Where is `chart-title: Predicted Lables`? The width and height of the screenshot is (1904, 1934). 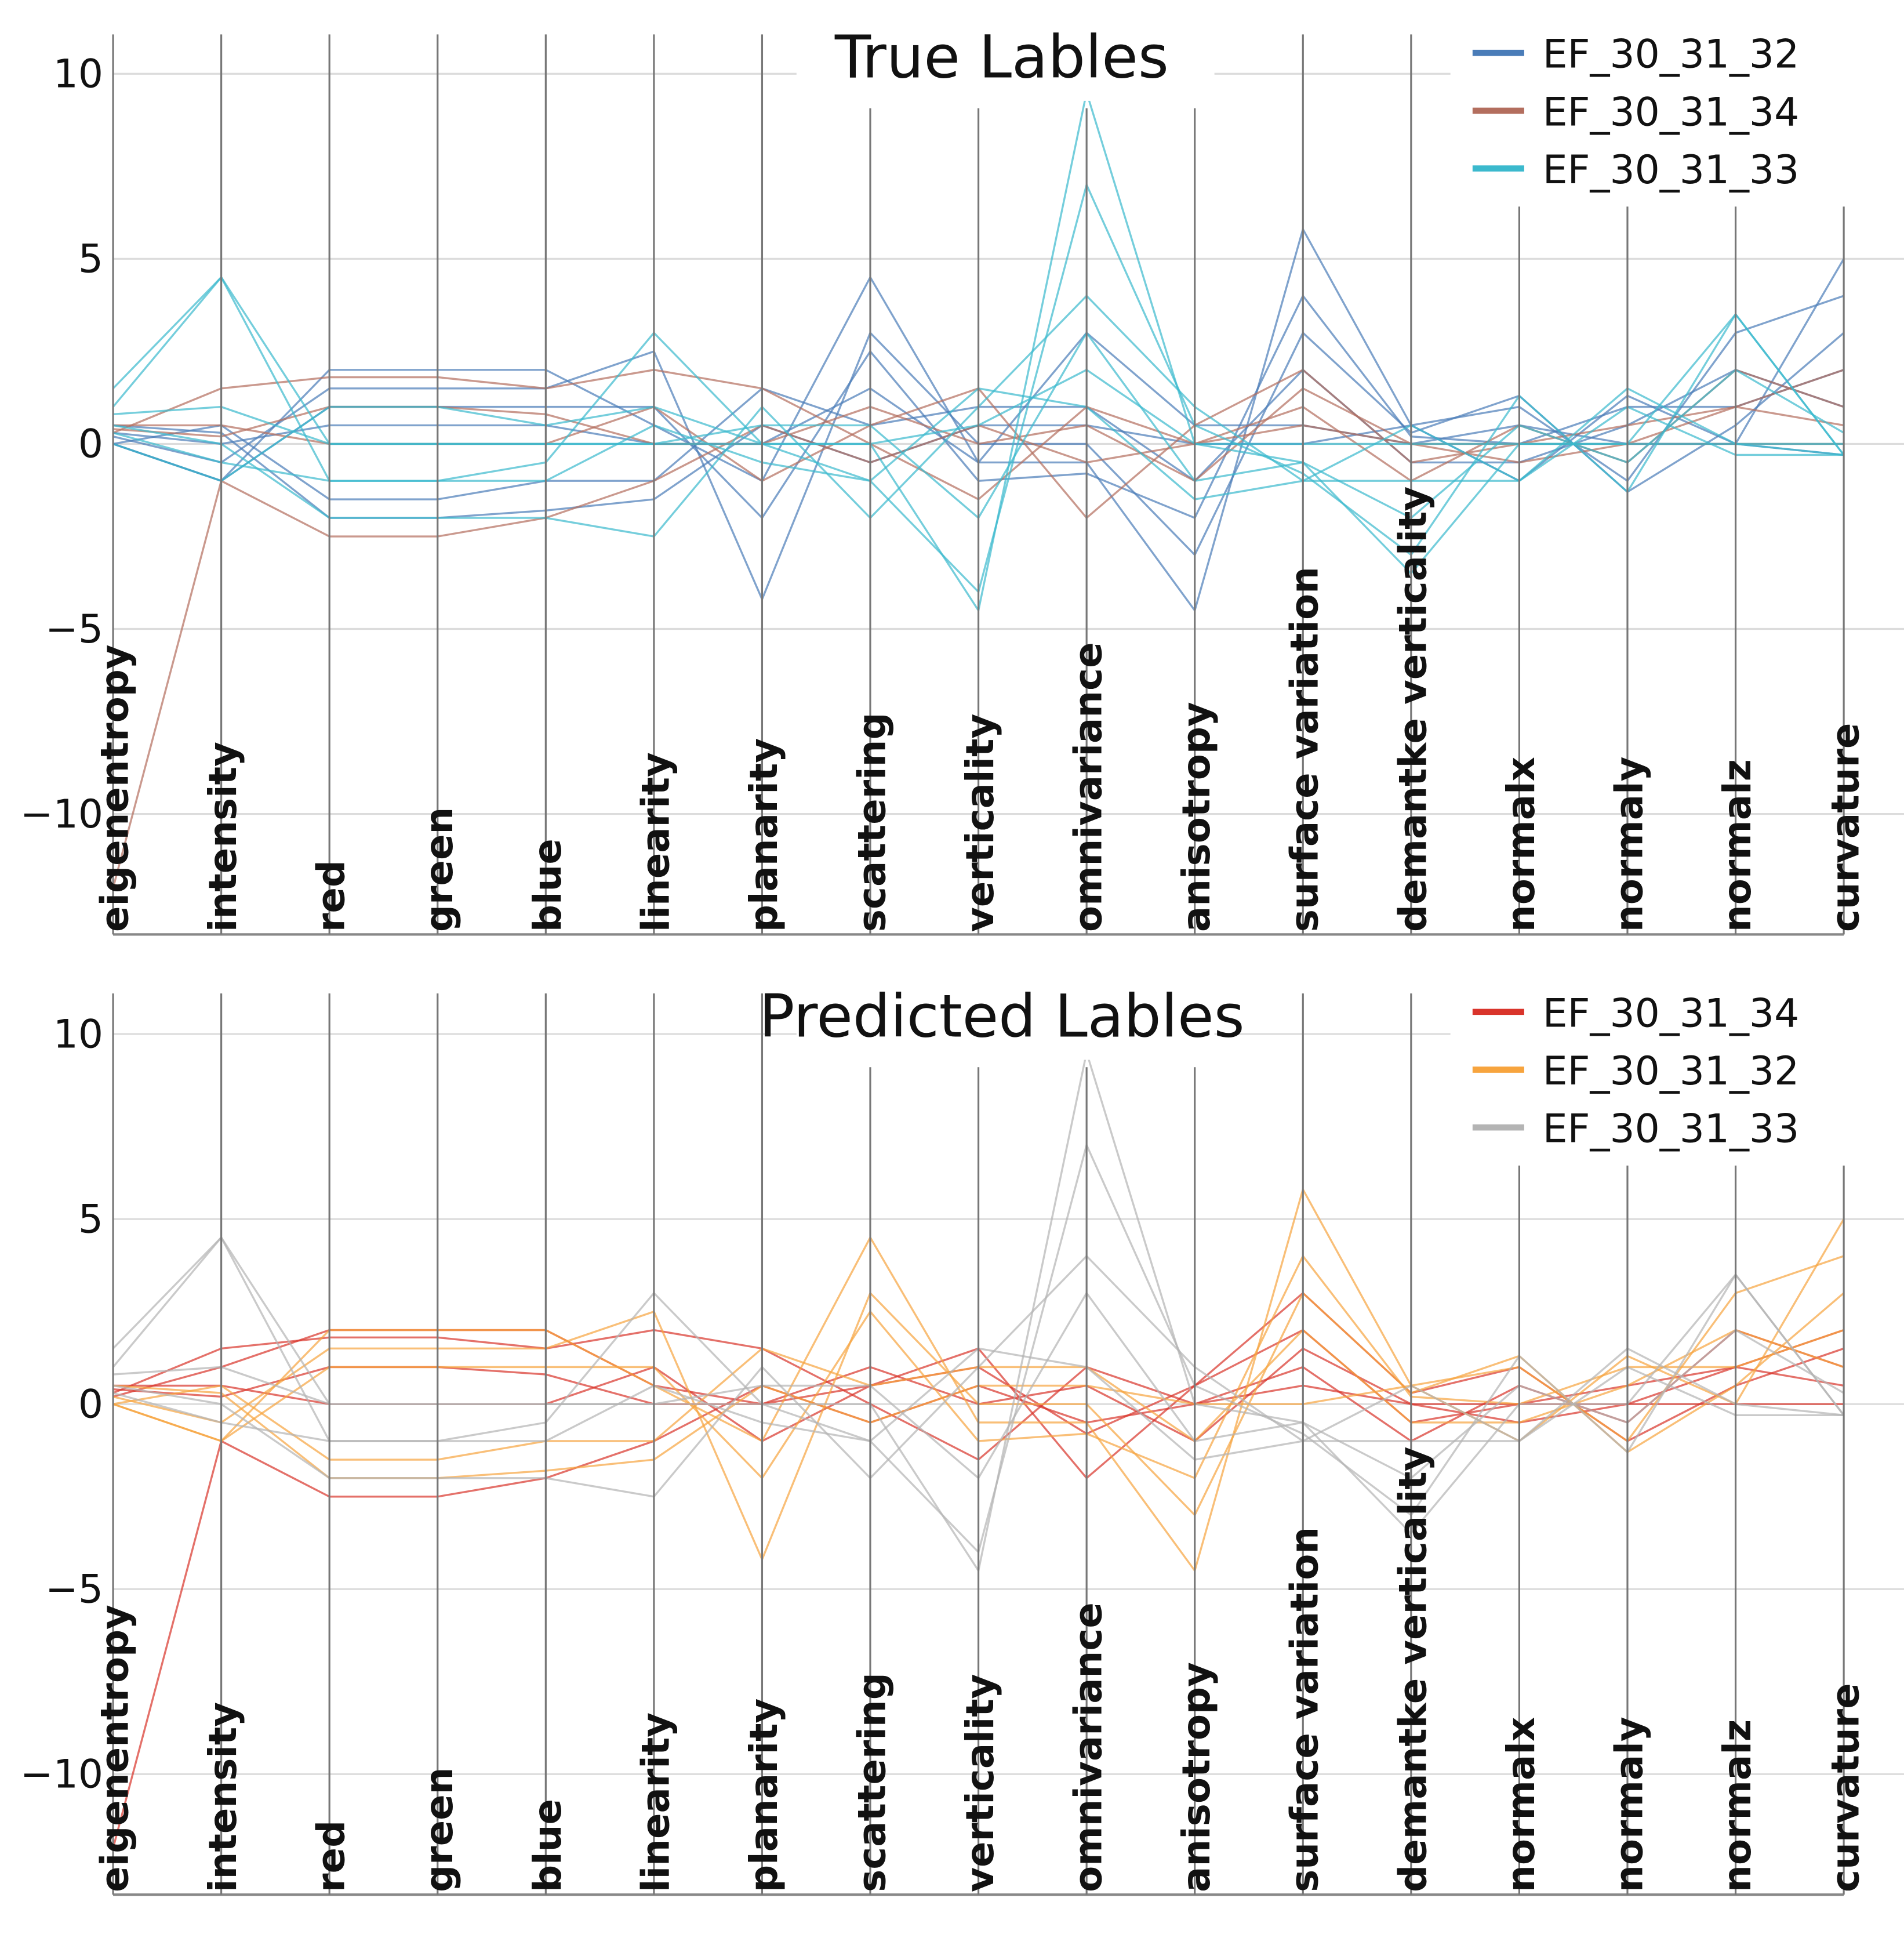
chart-title: Predicted Lables is located at coordinates (1002, 1016).